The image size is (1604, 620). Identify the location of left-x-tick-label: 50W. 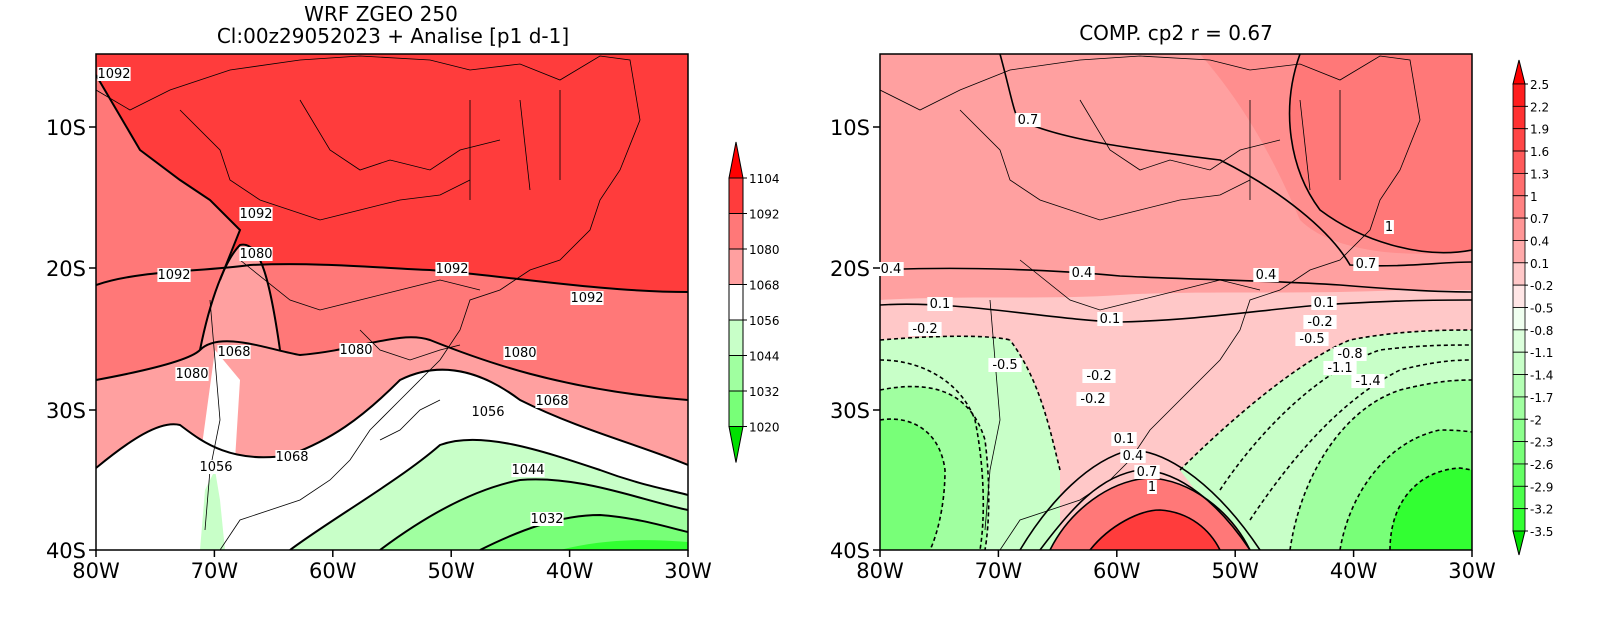
(451, 571).